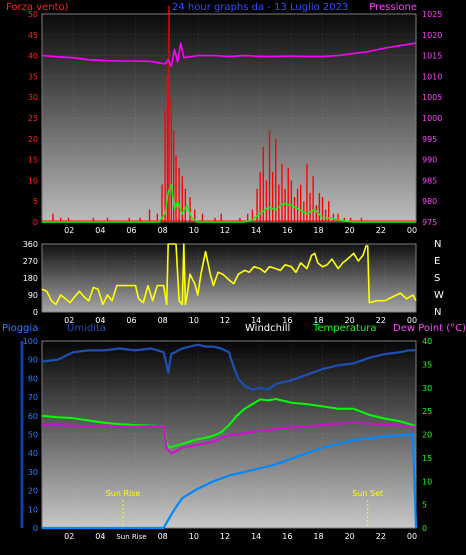 Image resolution: width=466 pixels, height=555 pixels. Describe the element at coordinates (432, 97) in the screenshot. I see `y2-tick-label-right: 1005` at that location.